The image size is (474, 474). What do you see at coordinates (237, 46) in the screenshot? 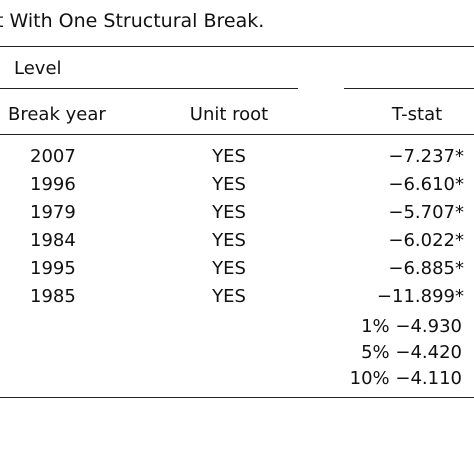
I see `top-rule` at bounding box center [237, 46].